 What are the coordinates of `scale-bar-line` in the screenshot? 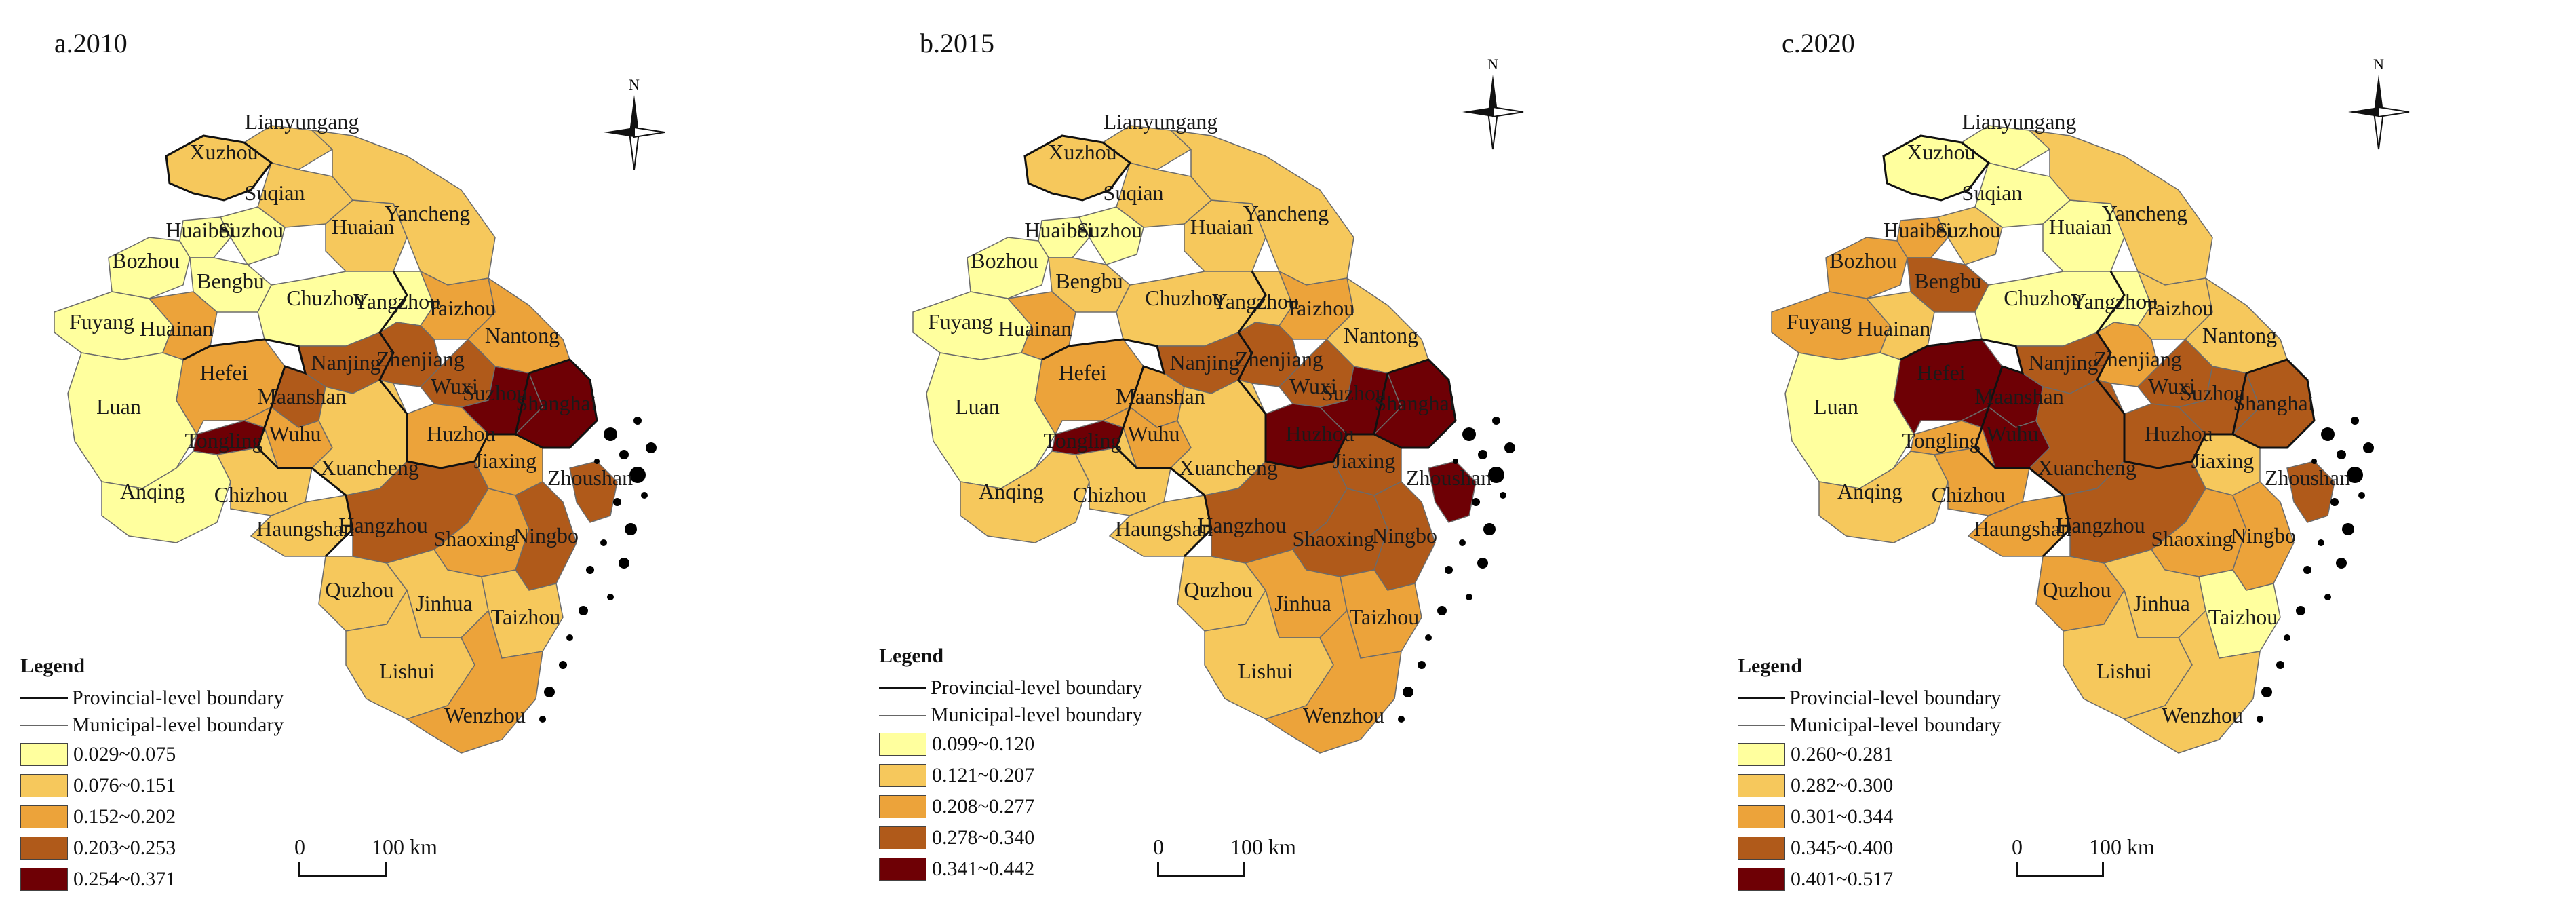 It's located at (1201, 869).